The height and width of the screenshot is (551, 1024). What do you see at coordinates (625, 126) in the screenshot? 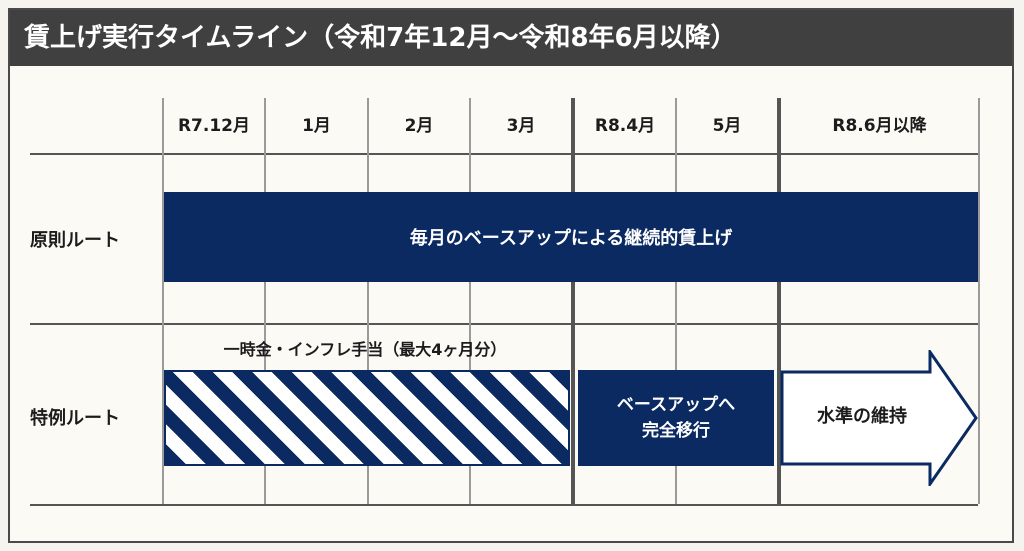
I see `month-header-r8-4: R8.4月` at bounding box center [625, 126].